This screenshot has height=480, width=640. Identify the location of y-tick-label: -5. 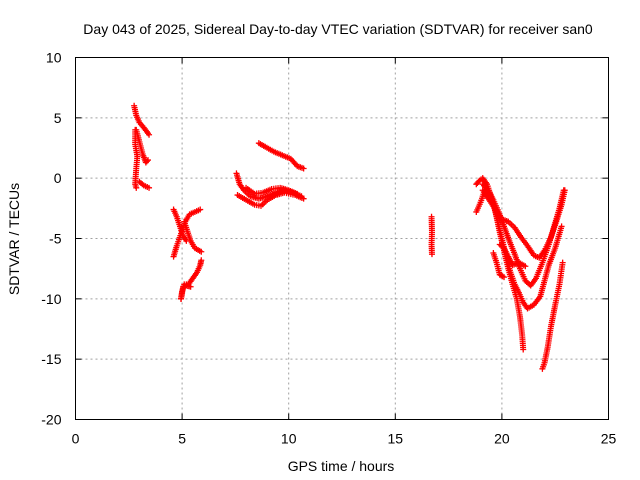
(55, 239).